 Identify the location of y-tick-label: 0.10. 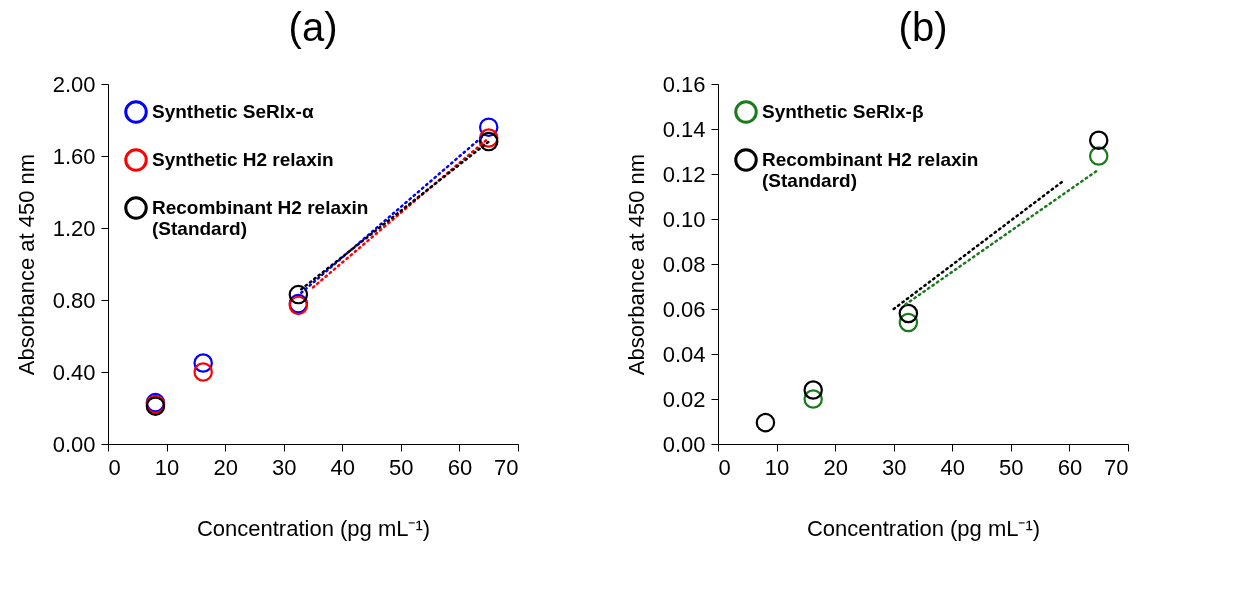
(684, 219).